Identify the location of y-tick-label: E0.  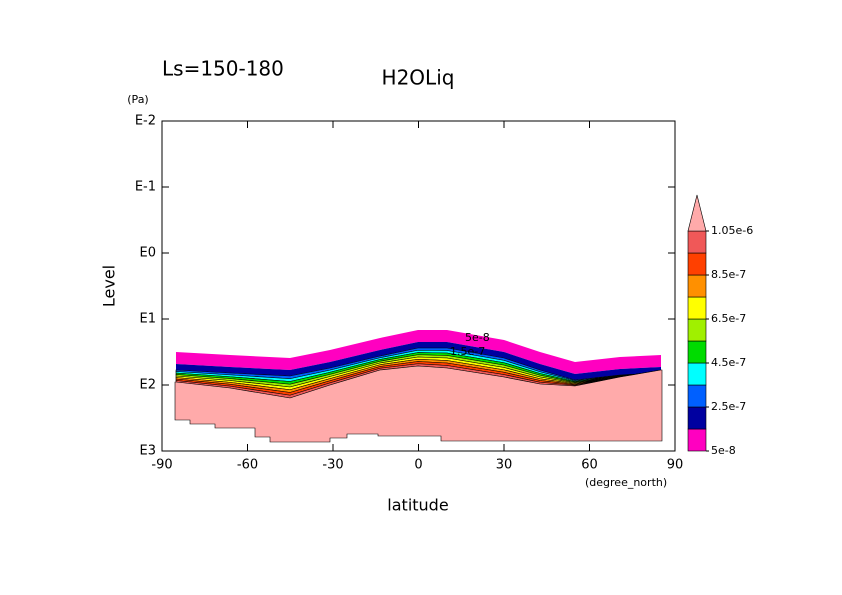
(148, 253).